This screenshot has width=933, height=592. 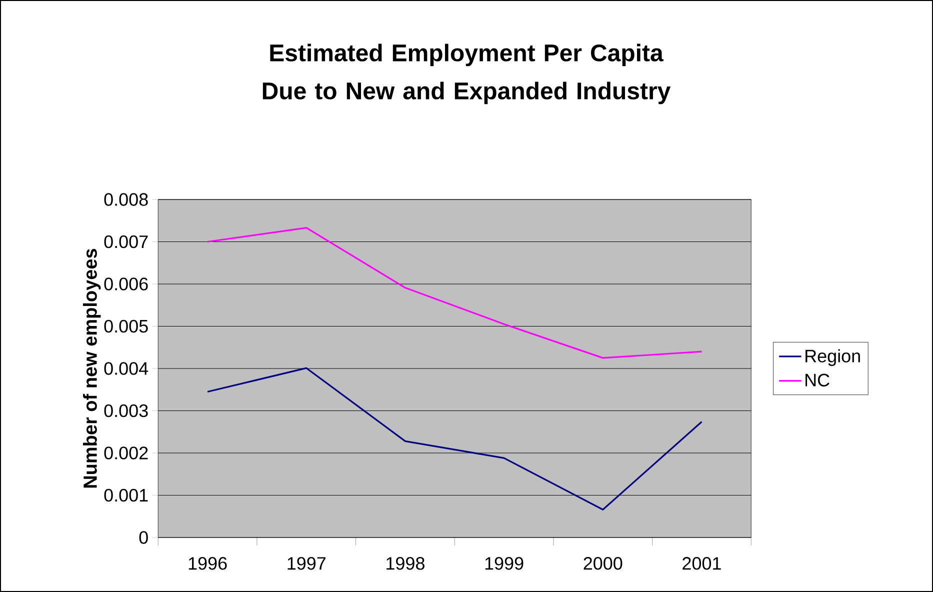 I want to click on y-tick-label: 0.006, so click(x=126, y=284).